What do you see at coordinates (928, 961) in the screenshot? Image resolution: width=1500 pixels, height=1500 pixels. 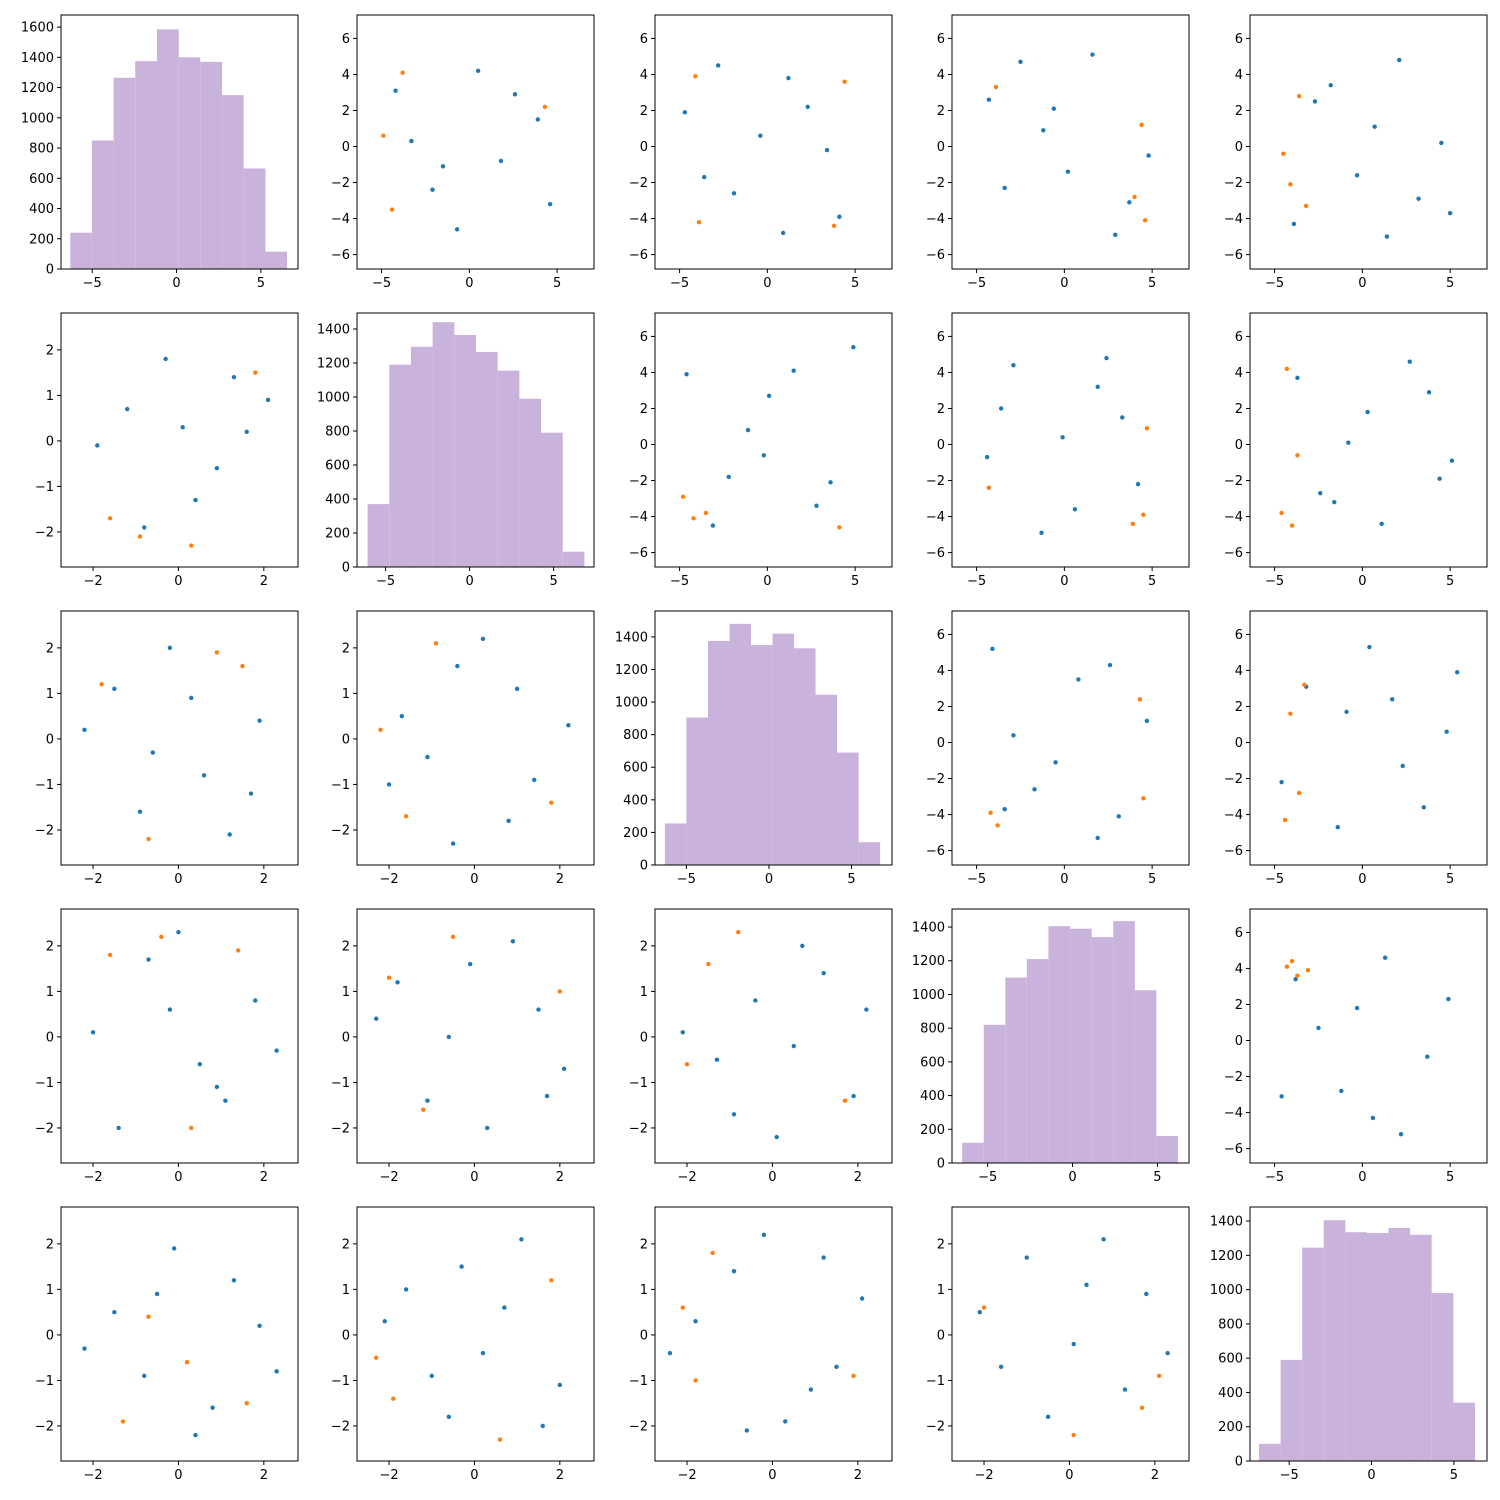 I see `y-tick-label: 1200` at bounding box center [928, 961].